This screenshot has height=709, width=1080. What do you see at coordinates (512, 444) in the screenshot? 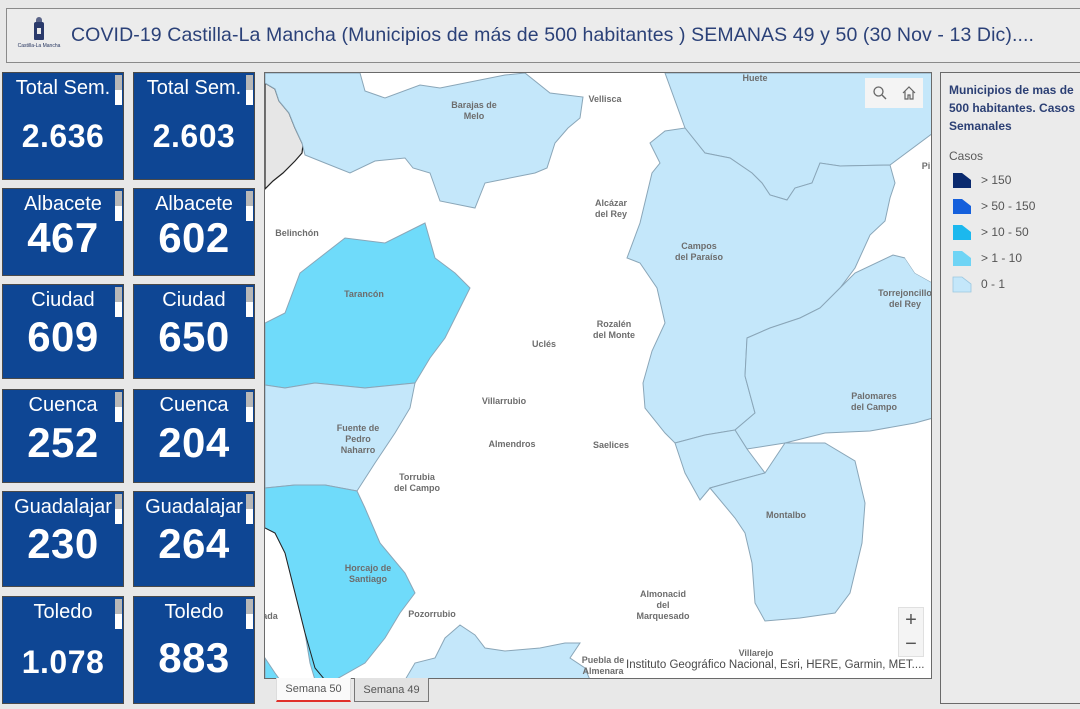
I see `place-label: Almendros` at bounding box center [512, 444].